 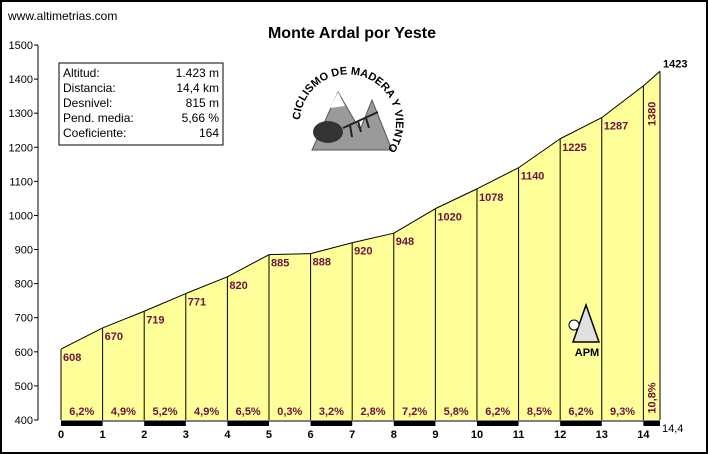 What do you see at coordinates (289, 412) in the screenshot?
I see `gradient-label: 0,3%` at bounding box center [289, 412].